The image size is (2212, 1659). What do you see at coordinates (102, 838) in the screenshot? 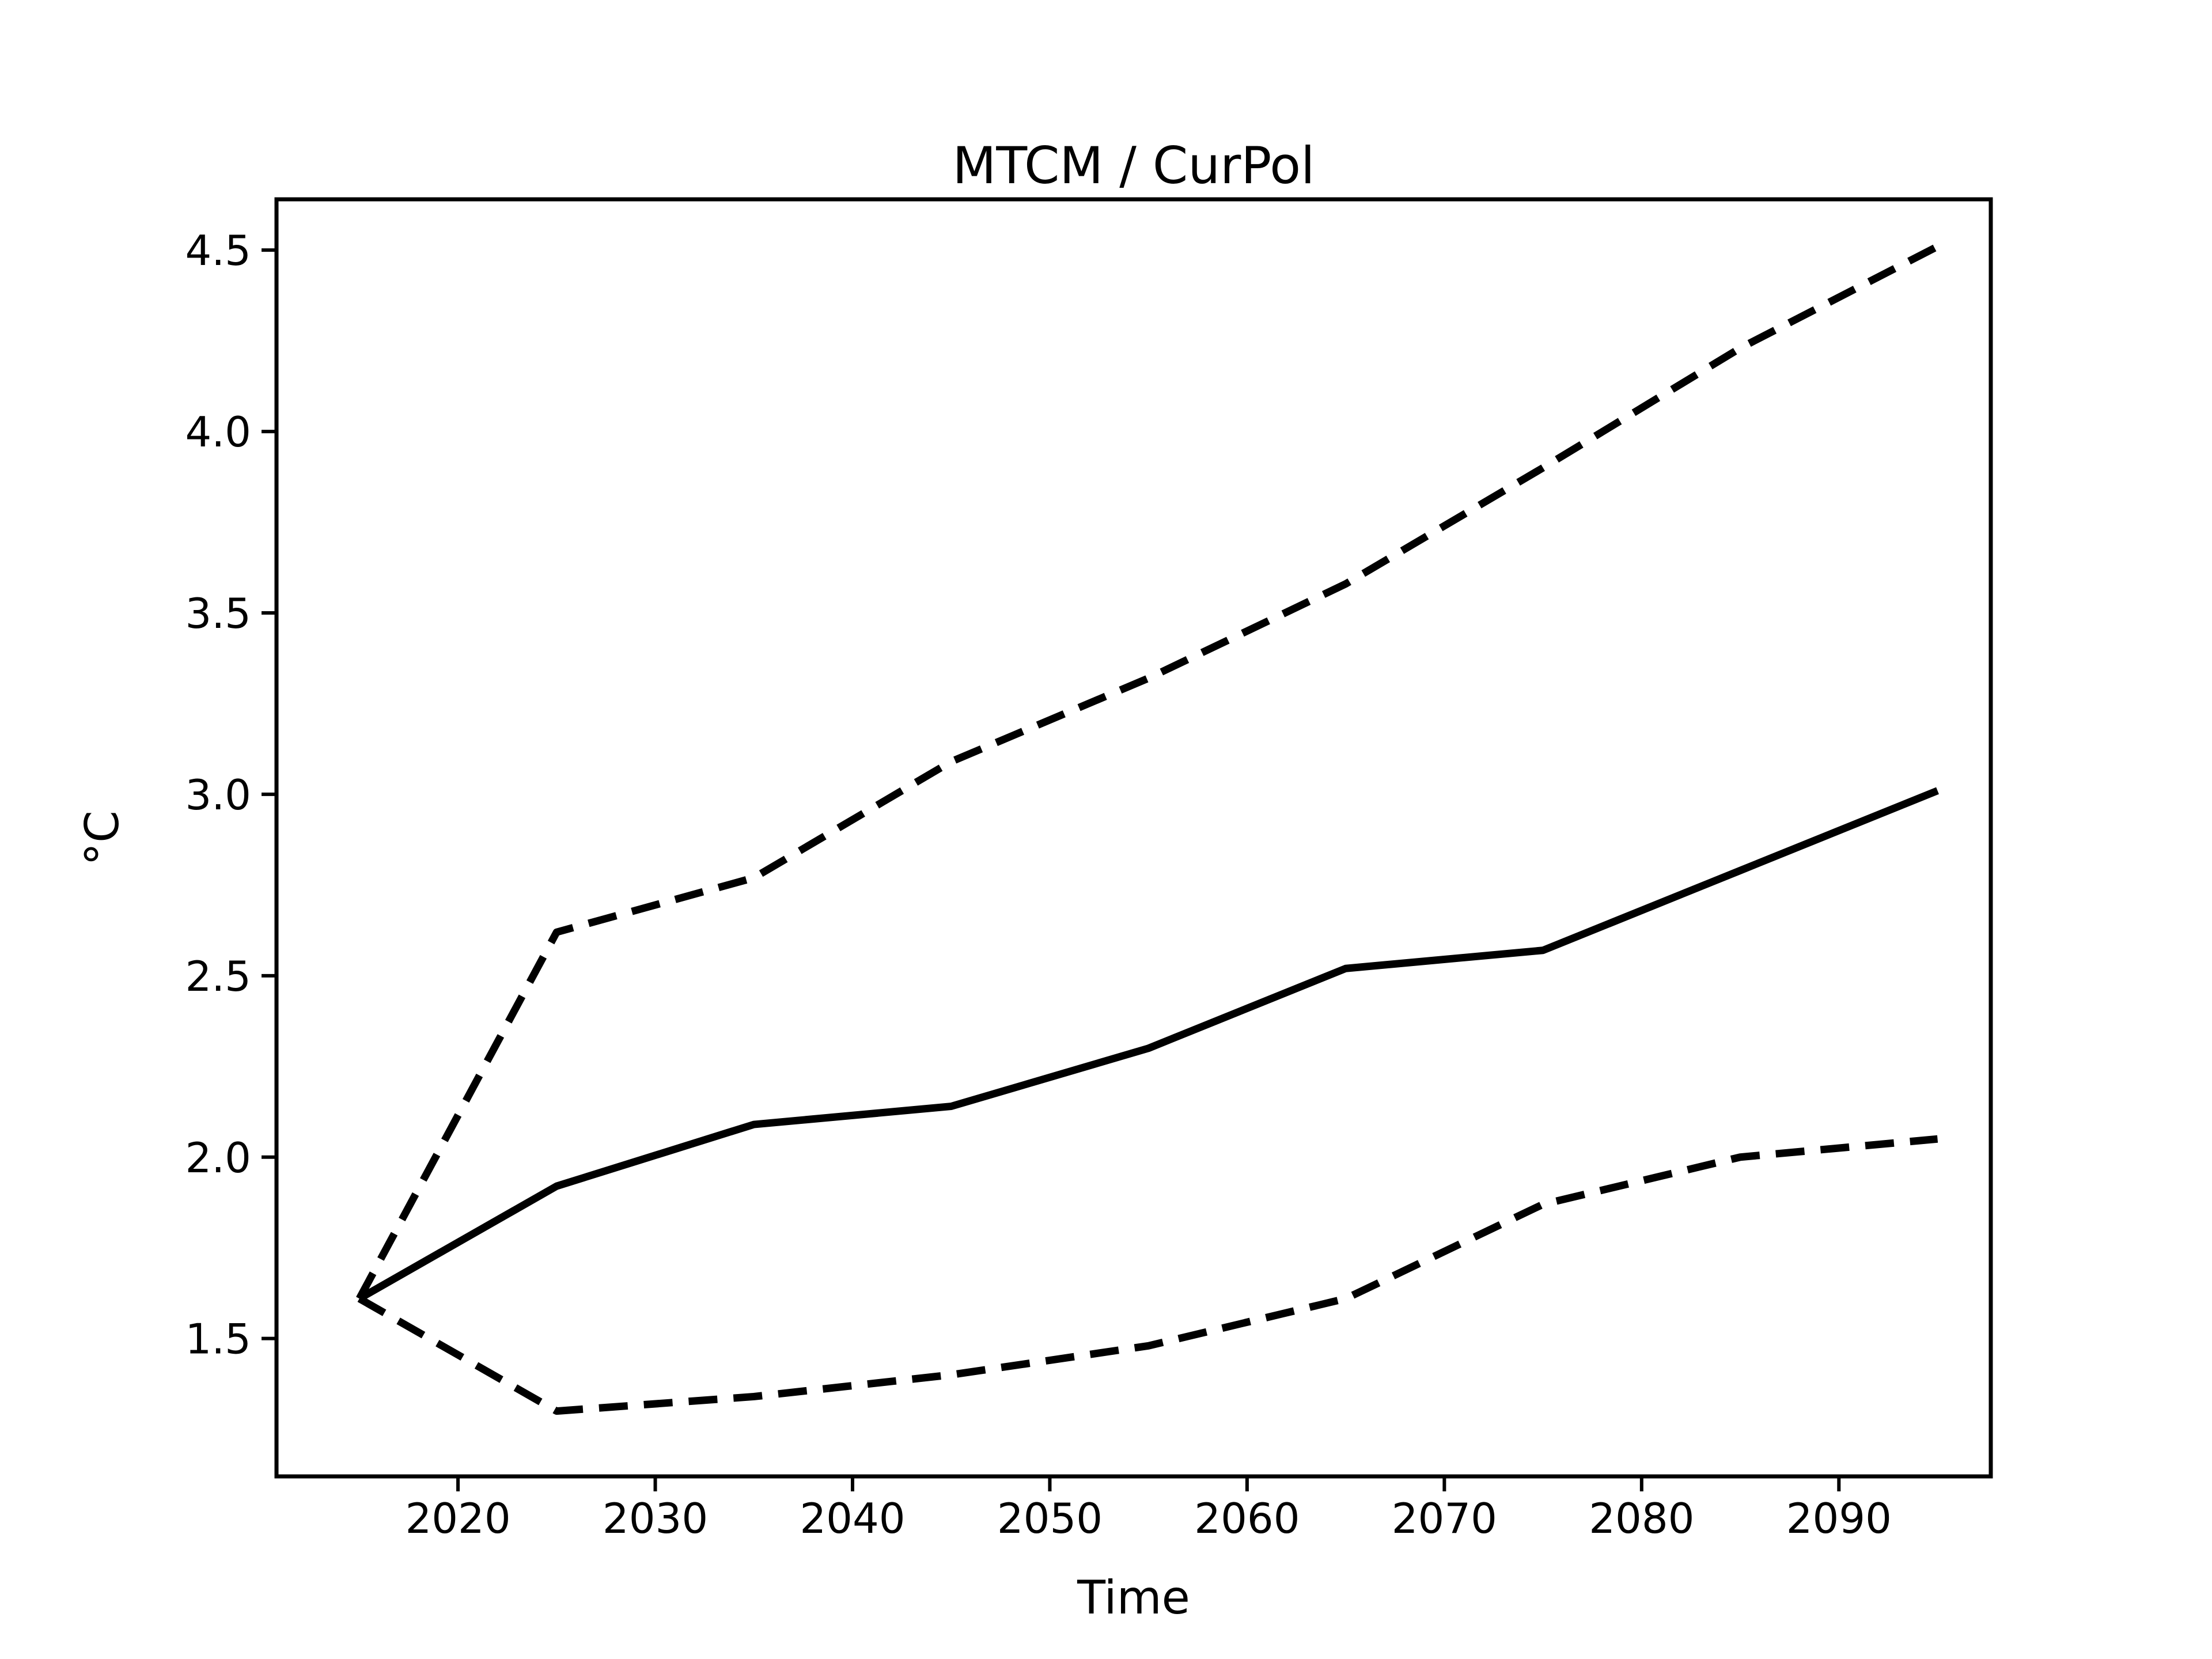
I see `y-axis-label: °C` at bounding box center [102, 838].